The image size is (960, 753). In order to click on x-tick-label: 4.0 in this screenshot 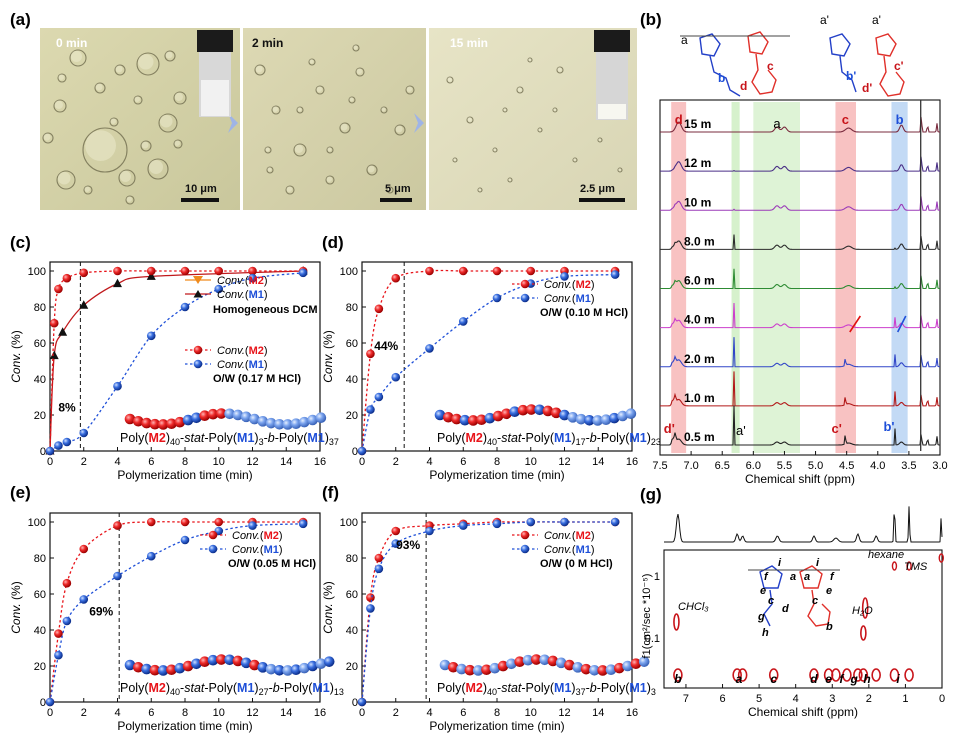, I will do `click(877, 466)`.